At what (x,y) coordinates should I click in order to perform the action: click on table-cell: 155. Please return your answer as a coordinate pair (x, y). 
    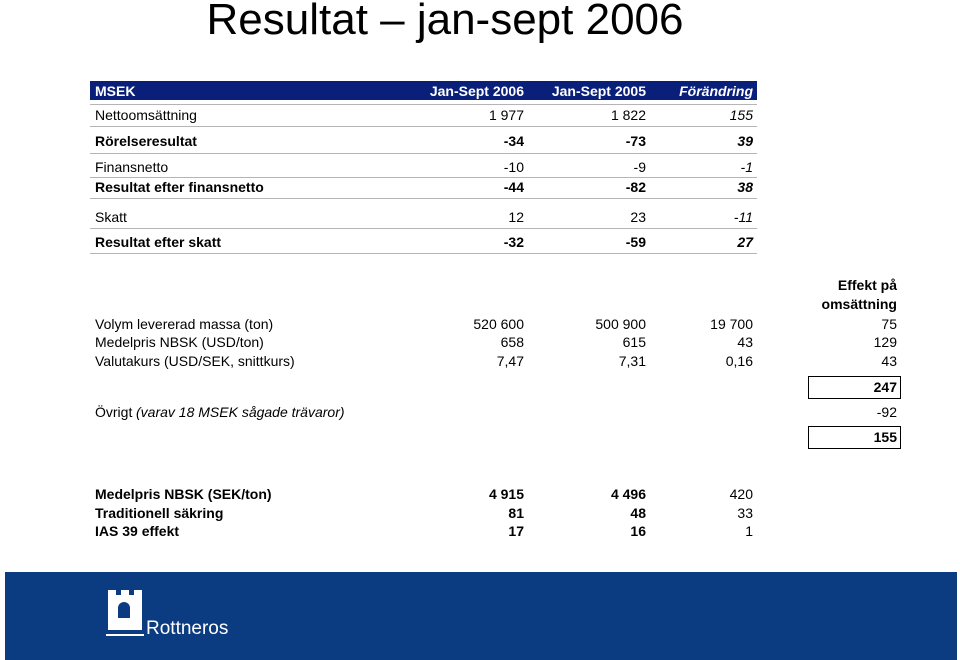
    Looking at the image, I should click on (741, 115).